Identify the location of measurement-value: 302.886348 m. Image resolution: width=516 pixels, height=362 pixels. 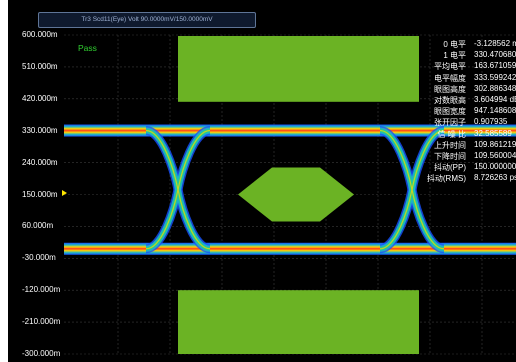
(495, 88).